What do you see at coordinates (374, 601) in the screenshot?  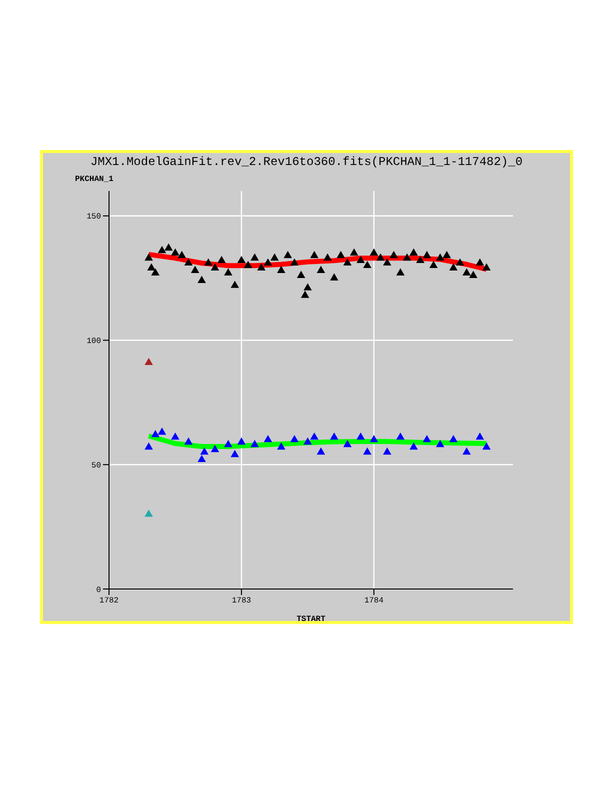 I see `x-tick-label: 1784` at bounding box center [374, 601].